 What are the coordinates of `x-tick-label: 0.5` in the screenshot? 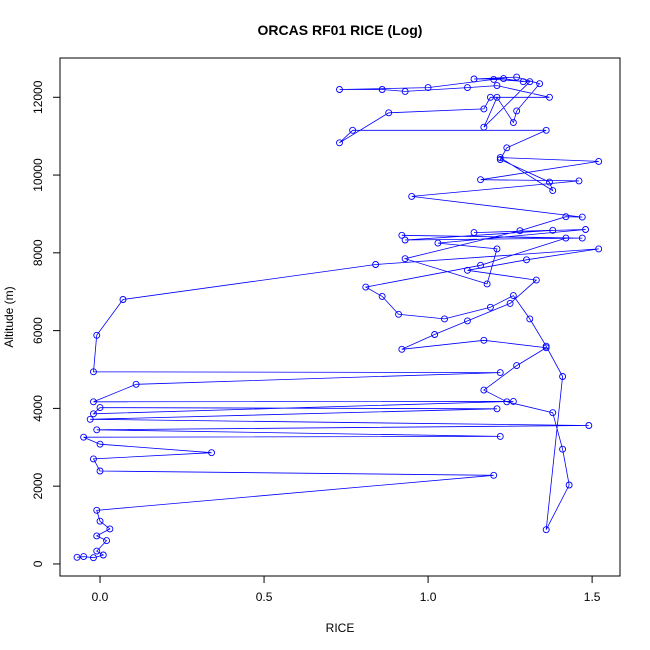 It's located at (264, 597).